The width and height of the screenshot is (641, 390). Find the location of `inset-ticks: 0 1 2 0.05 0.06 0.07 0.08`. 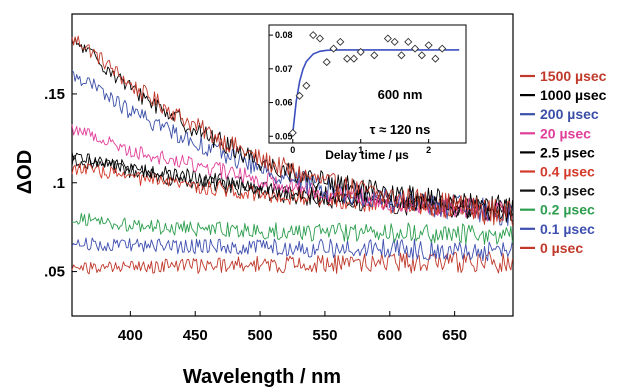

inset-ticks: 0 1 2 0.05 0.06 0.07 0.08 is located at coordinates (350, 92).